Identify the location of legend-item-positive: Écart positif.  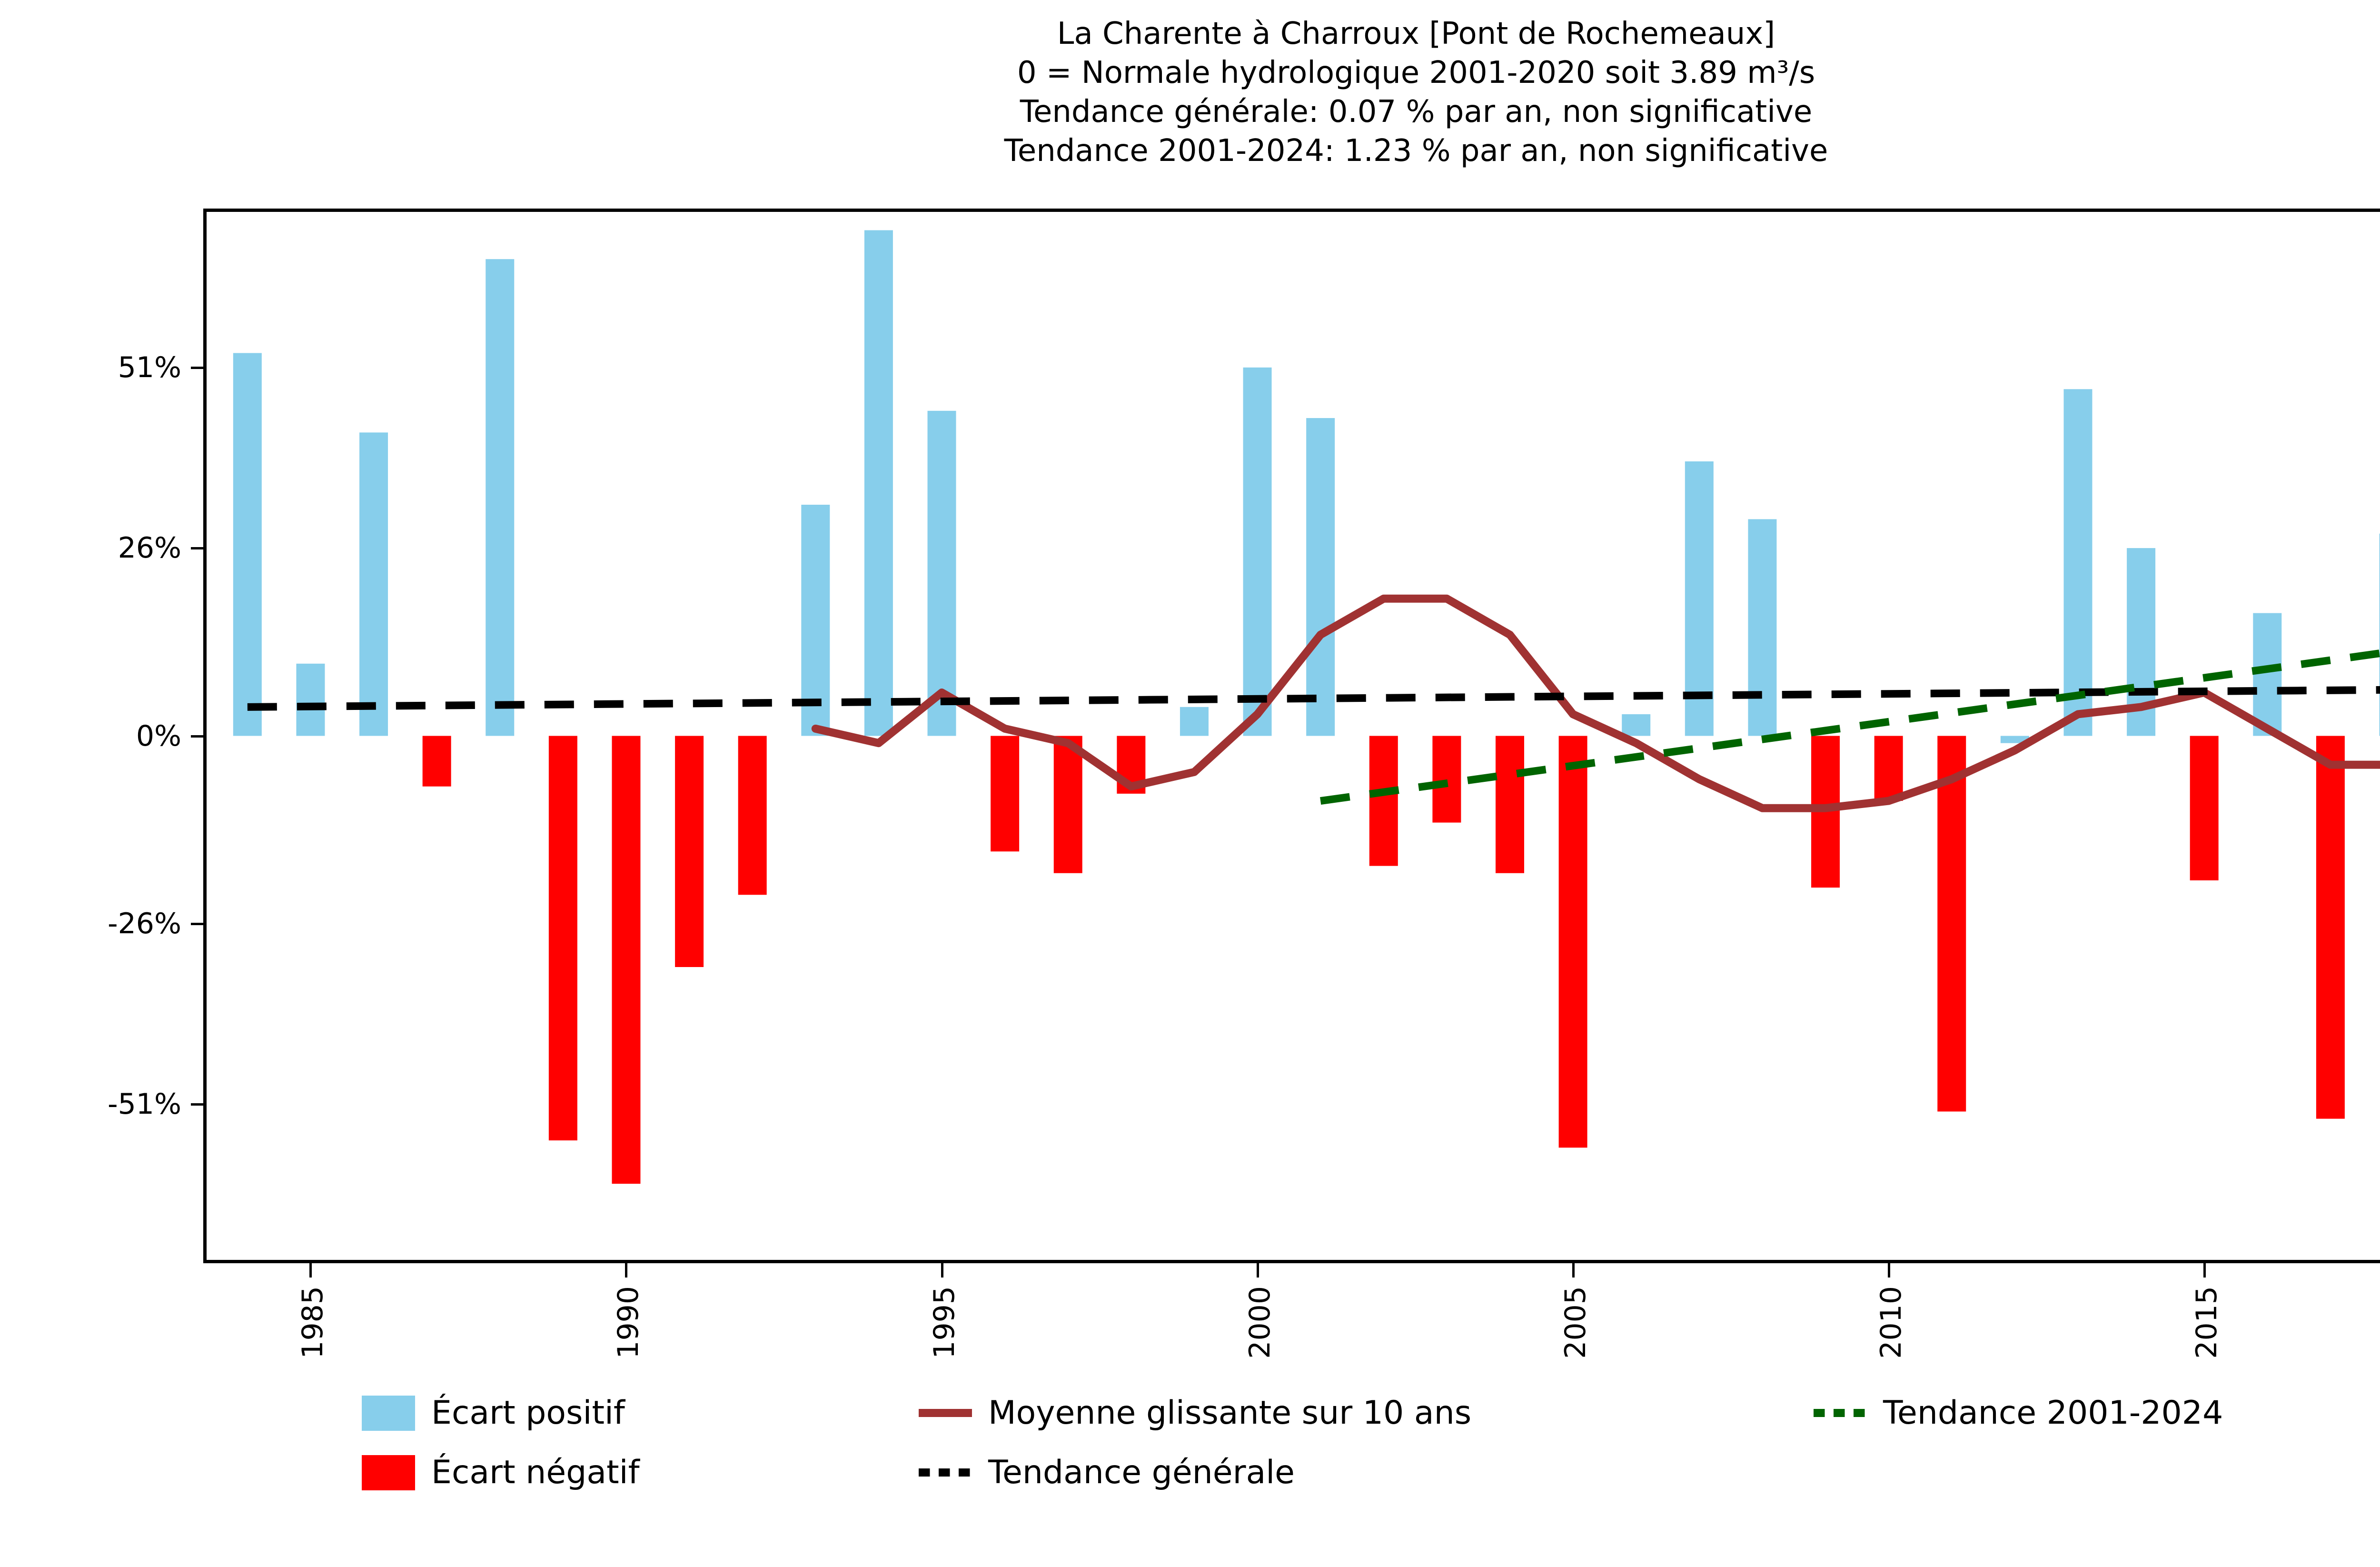
(640, 1413).